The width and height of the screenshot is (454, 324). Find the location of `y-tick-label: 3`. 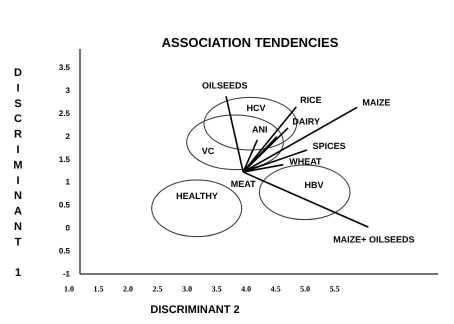

y-tick-label: 3 is located at coordinates (68, 90).